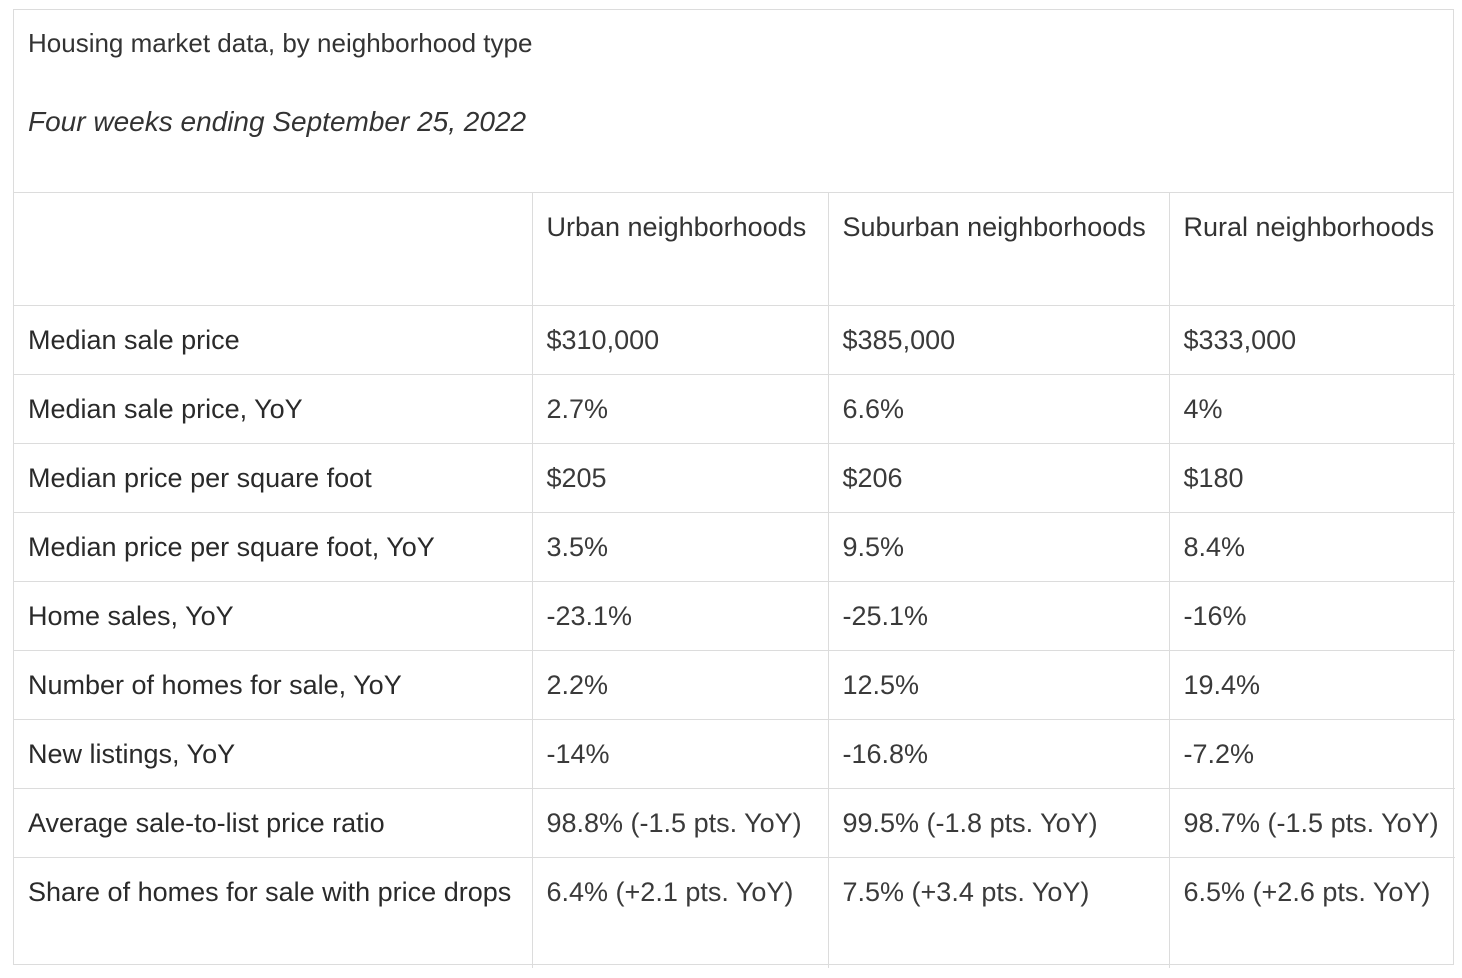  What do you see at coordinates (1312, 478) in the screenshot?
I see `cell-rural: $180` at bounding box center [1312, 478].